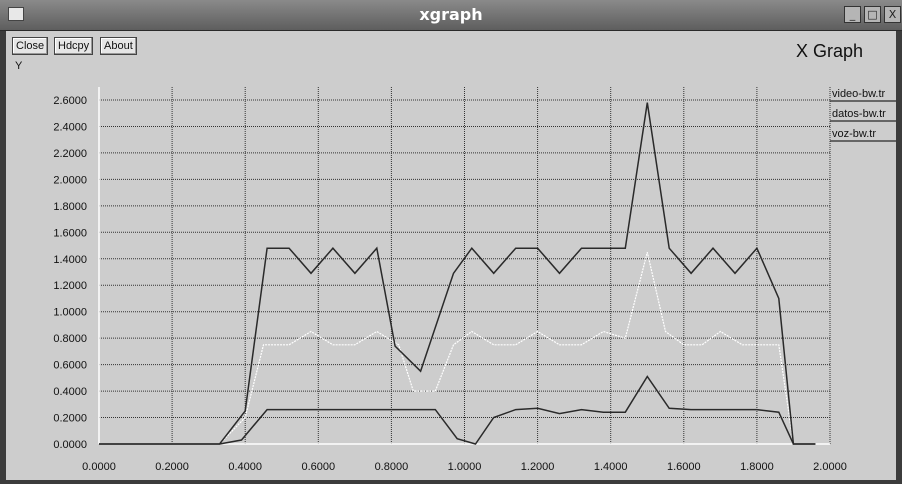 This screenshot has width=902, height=484. What do you see at coordinates (70, 260) in the screenshot?
I see `y-tick-label: 1.4000` at bounding box center [70, 260].